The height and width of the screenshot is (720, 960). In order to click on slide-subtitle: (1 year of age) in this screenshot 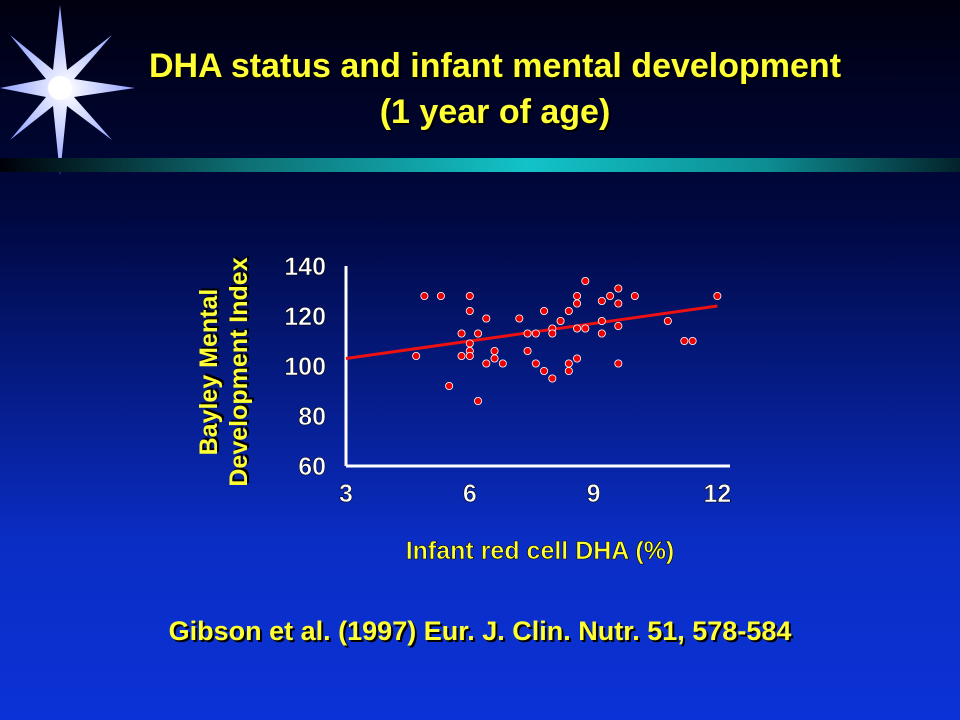, I will do `click(495, 112)`.